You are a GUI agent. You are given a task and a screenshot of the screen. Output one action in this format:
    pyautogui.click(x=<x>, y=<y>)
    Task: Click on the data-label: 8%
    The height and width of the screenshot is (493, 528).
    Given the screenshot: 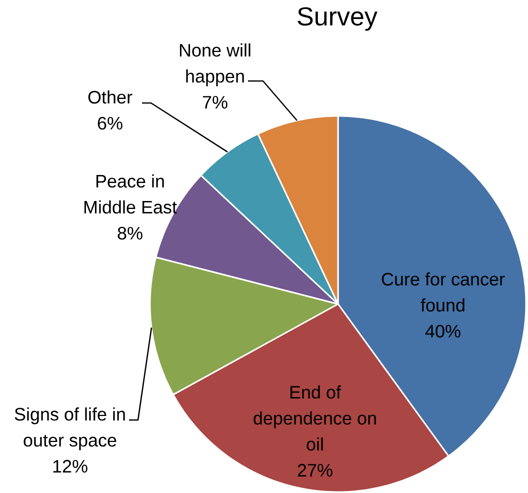 What is the action you would take?
    pyautogui.click(x=130, y=233)
    